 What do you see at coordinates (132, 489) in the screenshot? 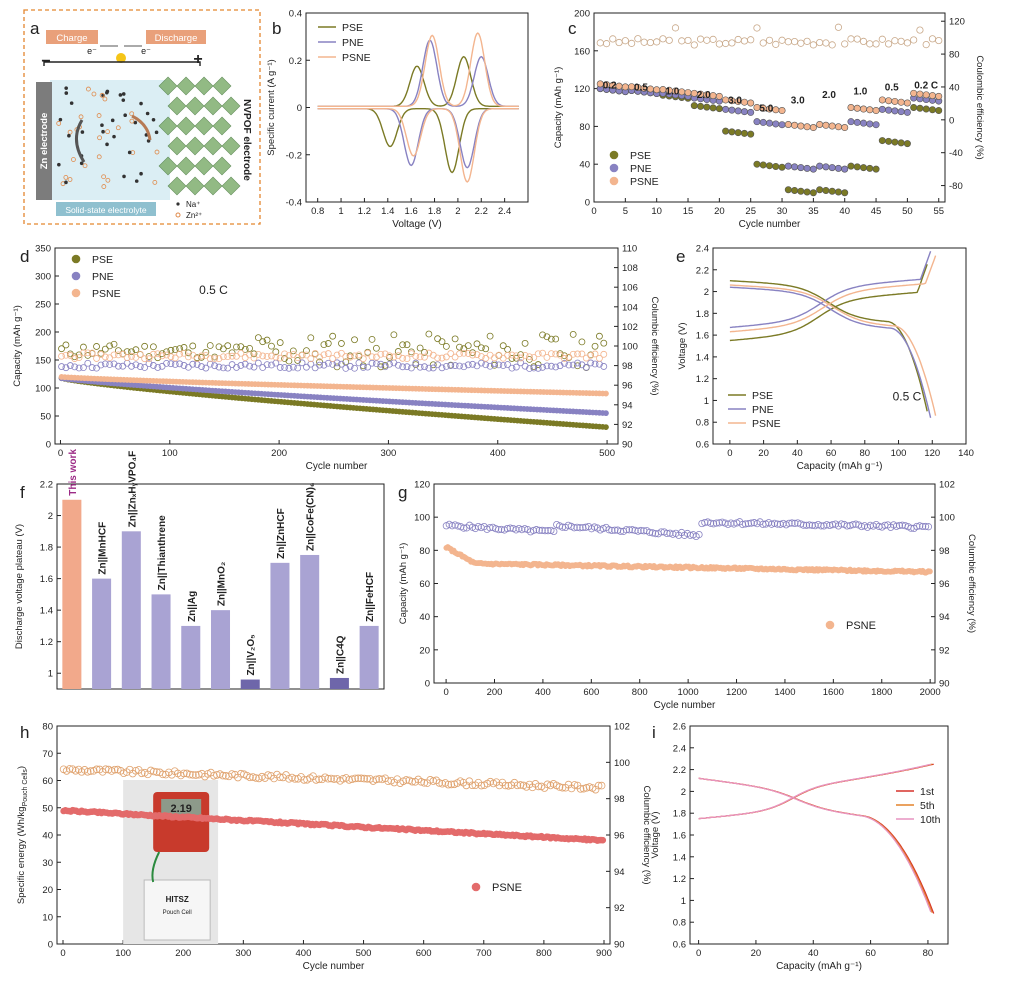
I see `bar-label: Zn||ZnₓHᵧVPO₄F` at bounding box center [132, 489].